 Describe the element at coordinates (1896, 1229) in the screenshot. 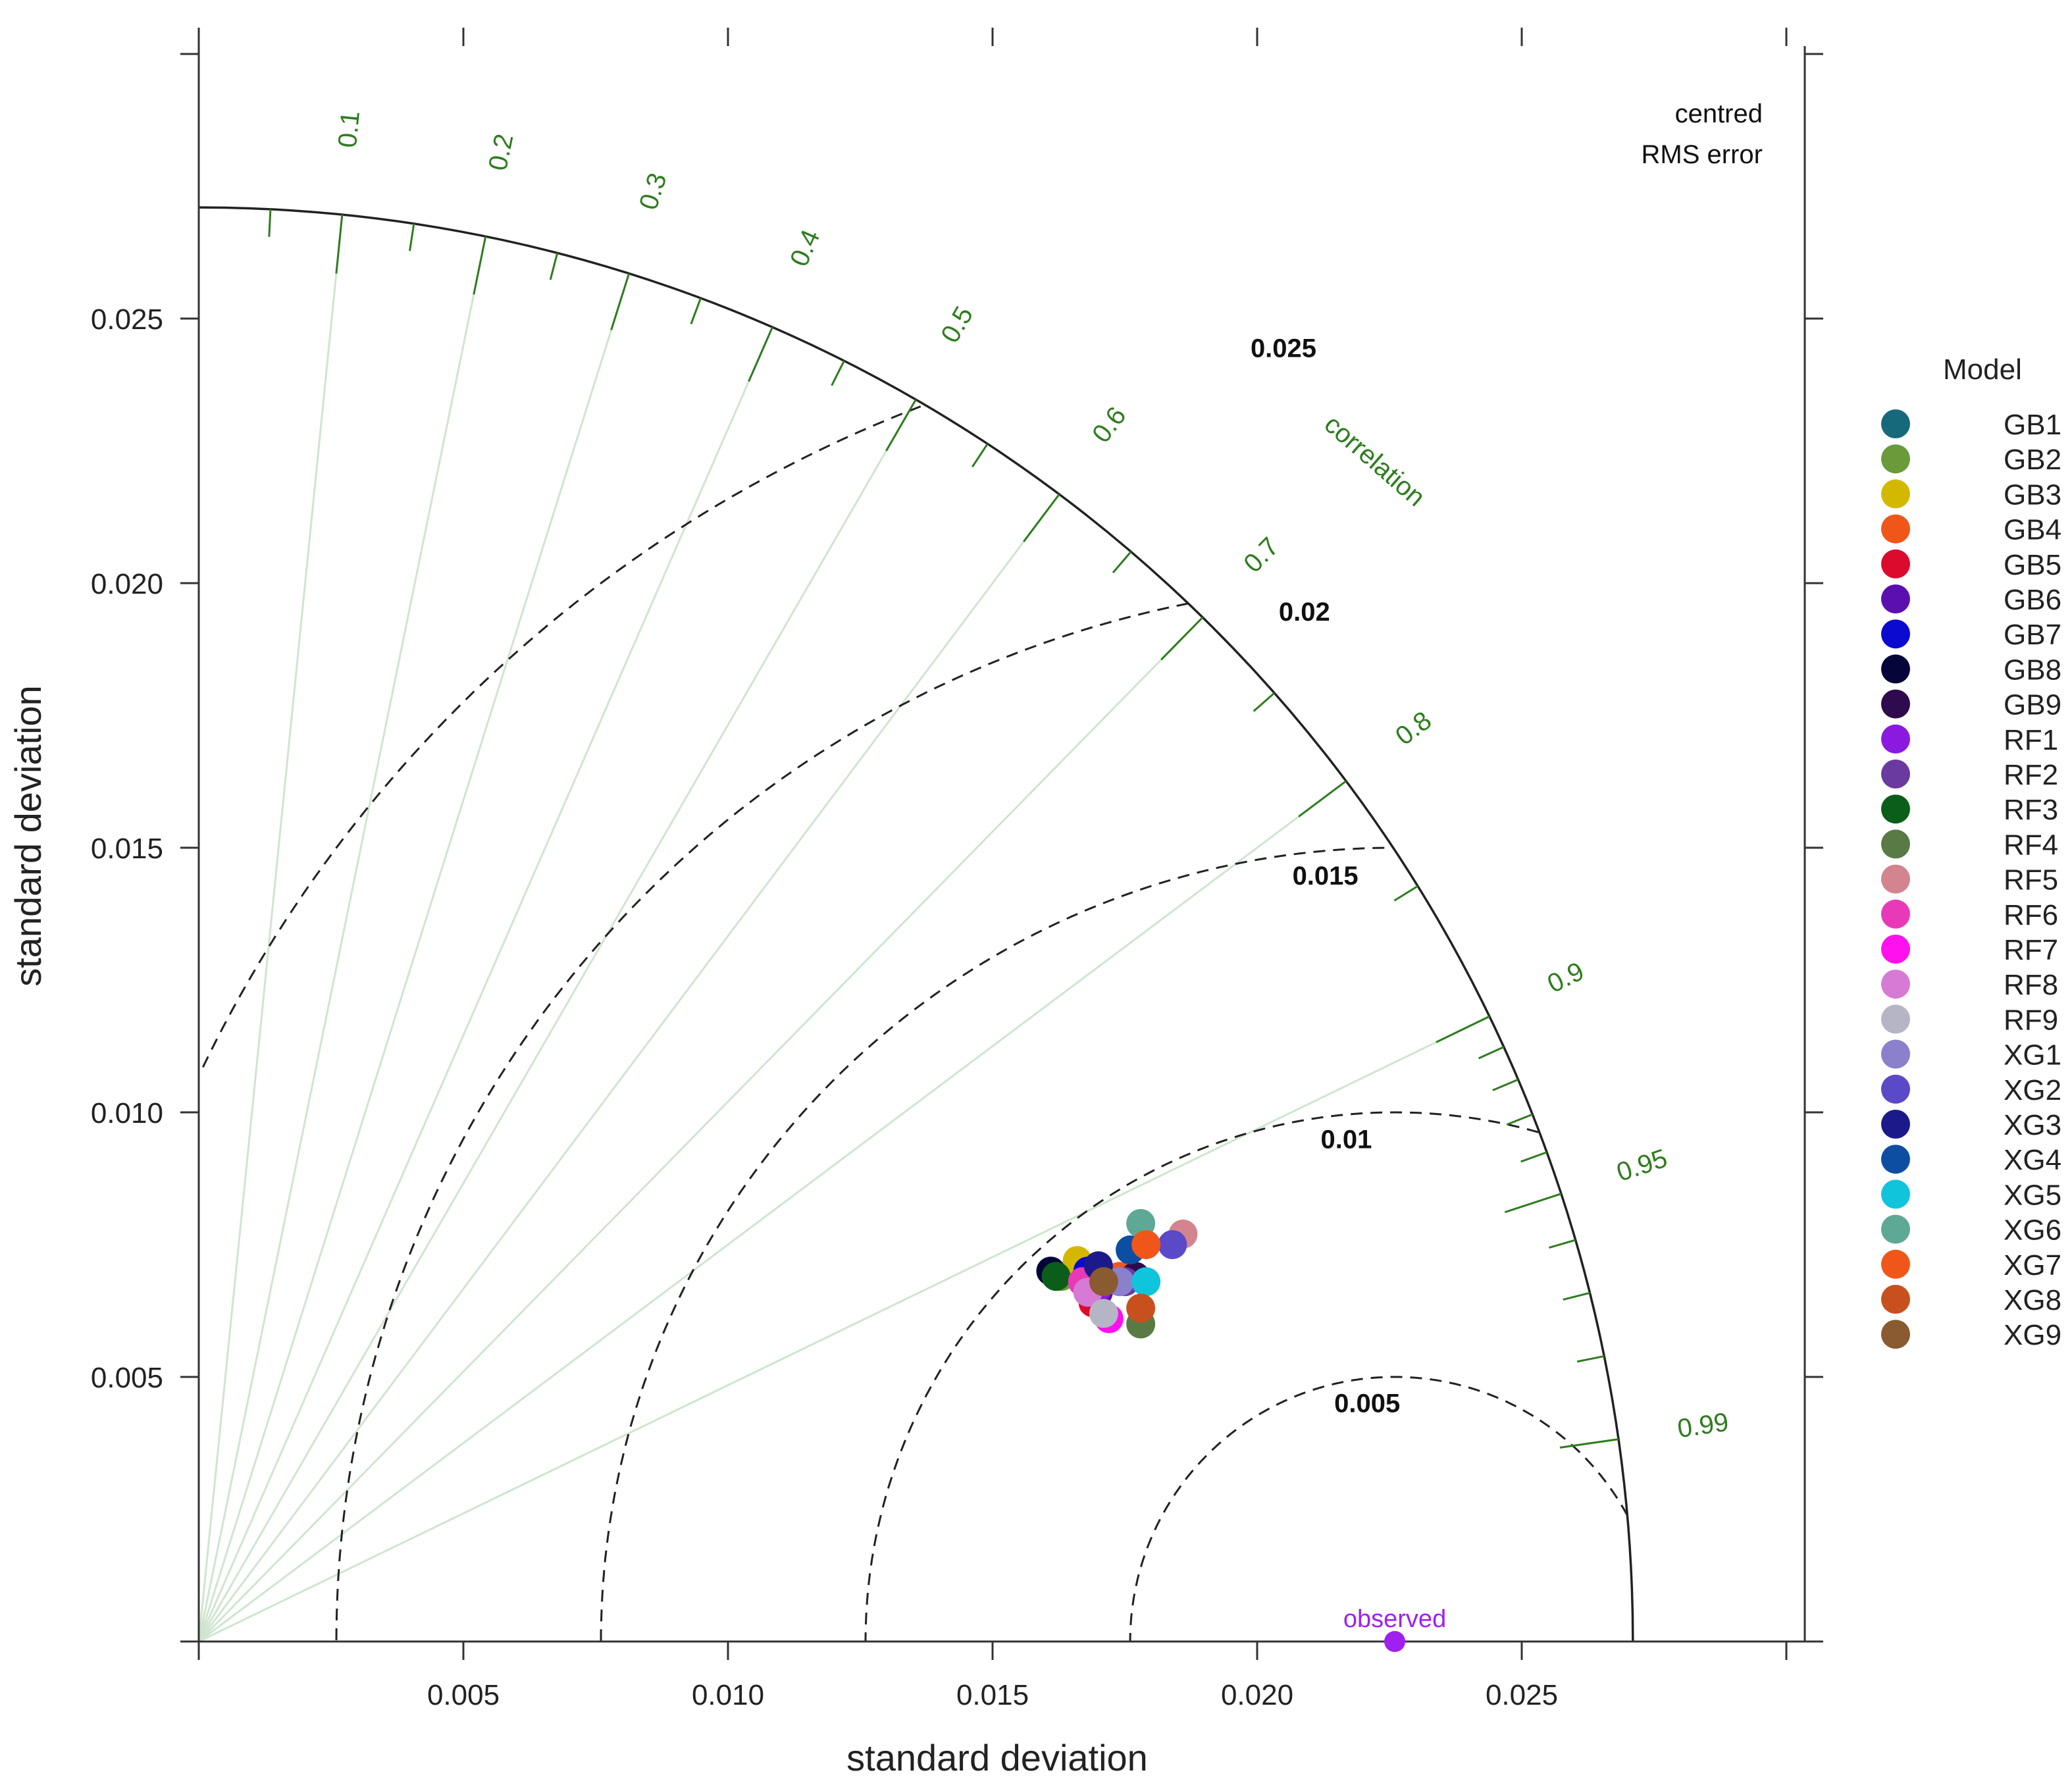

I see `legend-swatch-XG6` at that location.